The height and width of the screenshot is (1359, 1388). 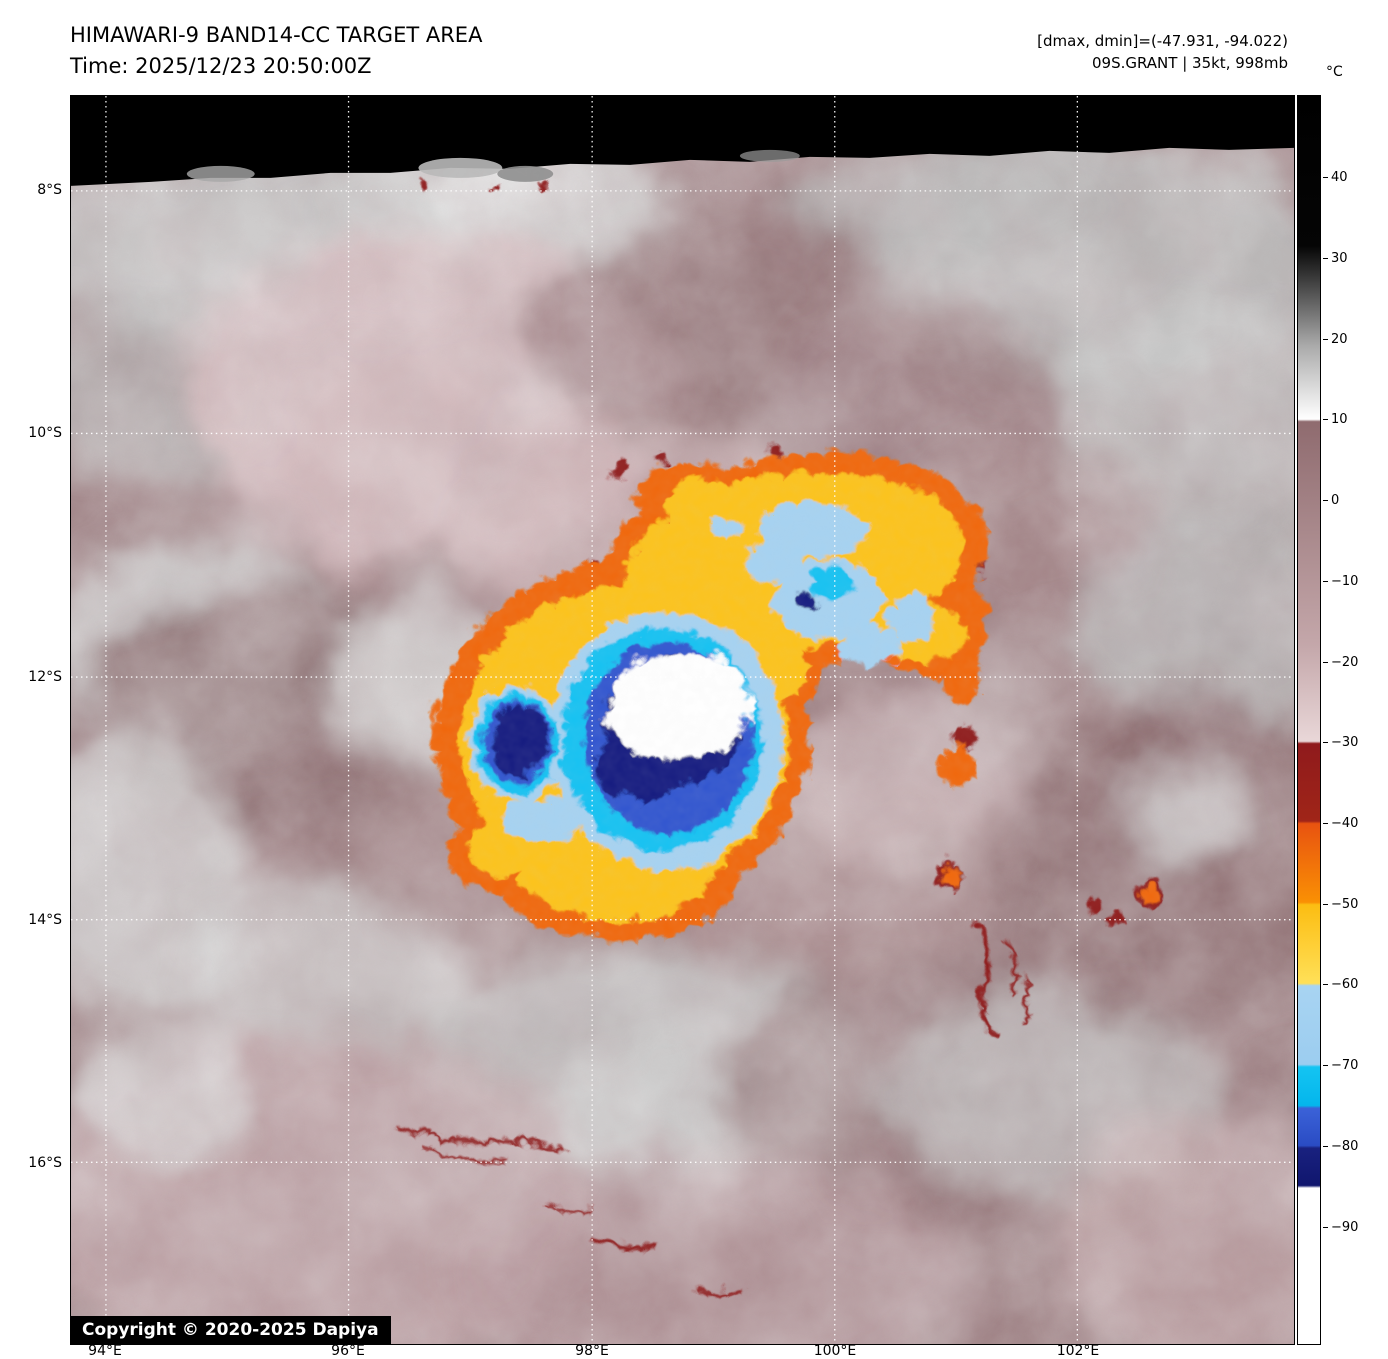 I want to click on colorbar-tick-label: −10, so click(x=1345, y=581).